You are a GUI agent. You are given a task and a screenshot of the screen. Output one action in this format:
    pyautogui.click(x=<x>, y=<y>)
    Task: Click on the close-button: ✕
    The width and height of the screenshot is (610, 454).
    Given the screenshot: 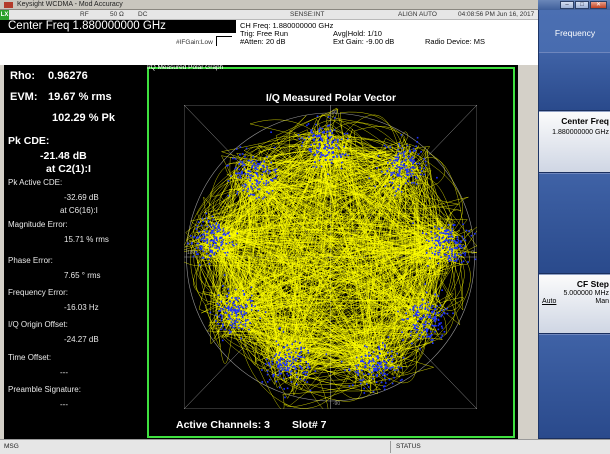 What is the action you would take?
    pyautogui.click(x=598, y=5)
    